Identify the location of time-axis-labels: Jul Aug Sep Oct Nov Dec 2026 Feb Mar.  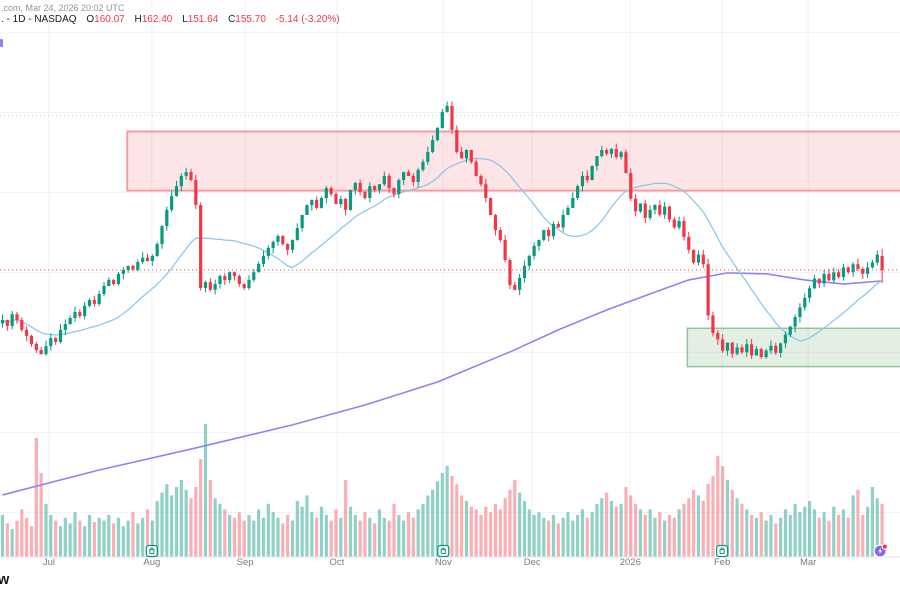
(430, 562).